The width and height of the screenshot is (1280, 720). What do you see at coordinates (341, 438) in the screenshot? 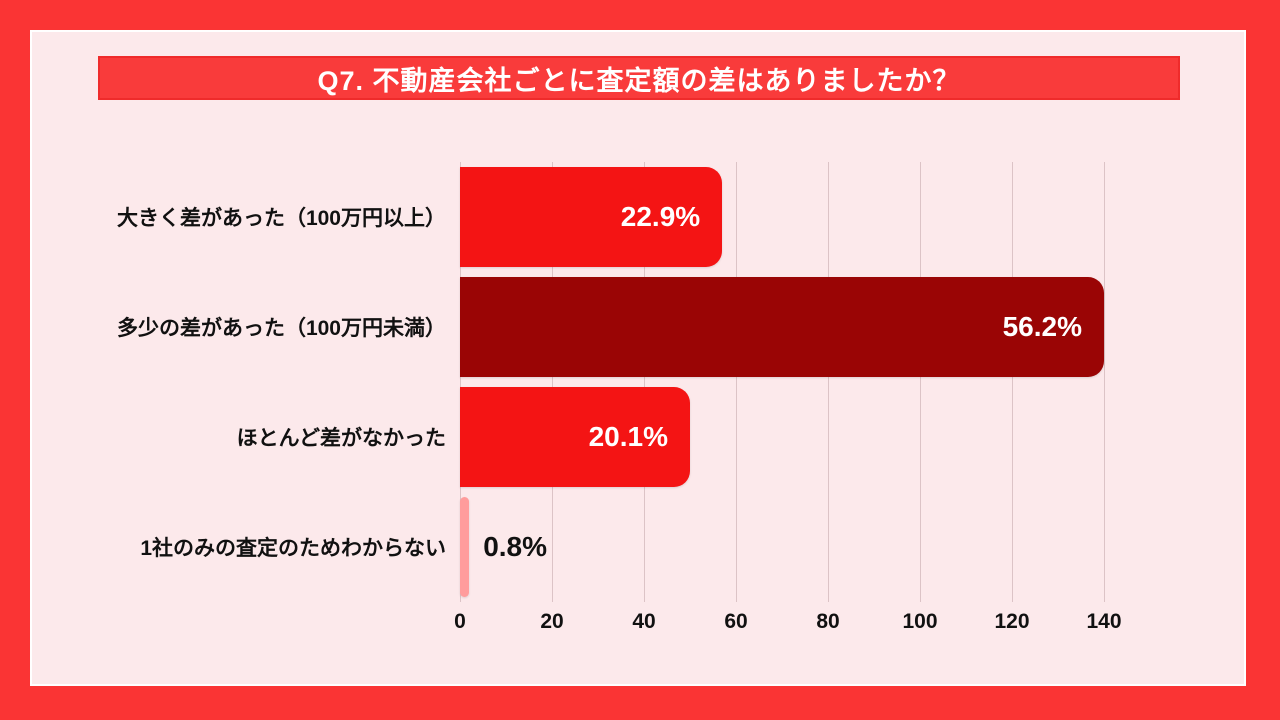
I see `category-label: ほとんど差がなかった` at bounding box center [341, 438].